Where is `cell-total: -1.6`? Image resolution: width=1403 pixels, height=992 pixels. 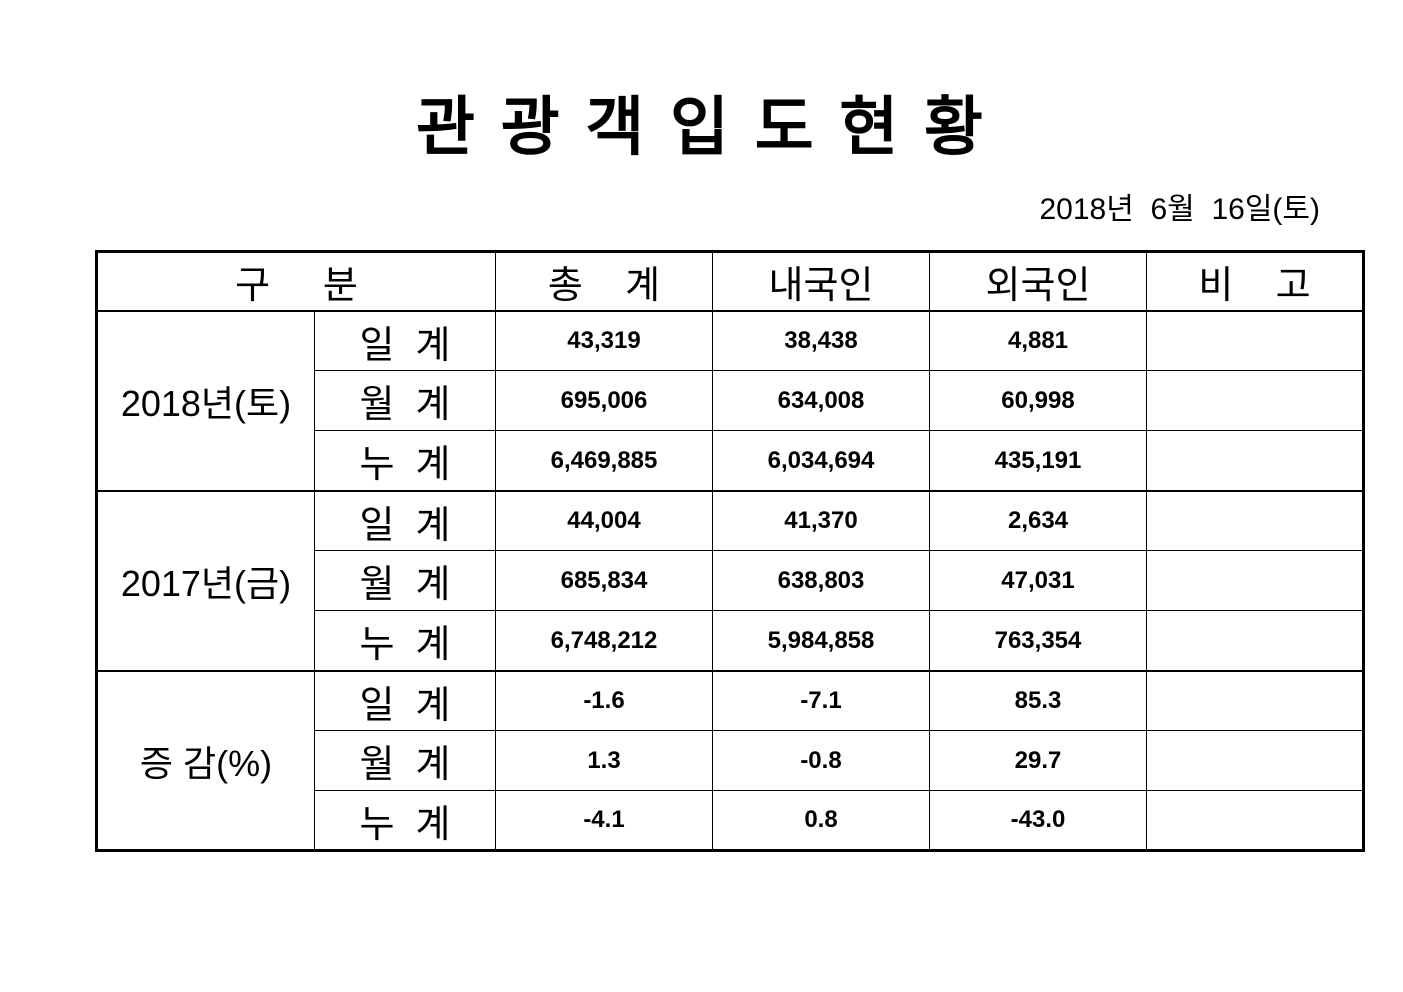 cell-total: -1.6 is located at coordinates (604, 700).